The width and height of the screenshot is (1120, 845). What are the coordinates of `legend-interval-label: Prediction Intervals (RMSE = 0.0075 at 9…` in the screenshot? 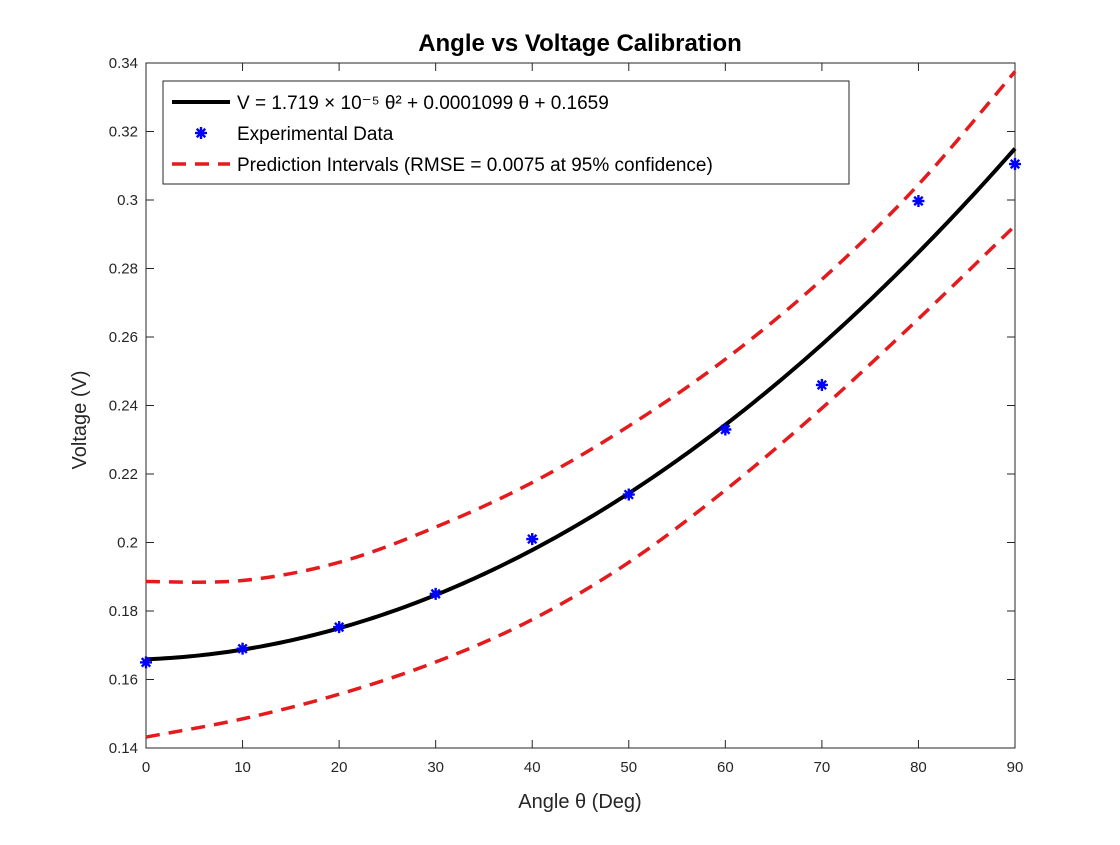 It's located at (475, 165).